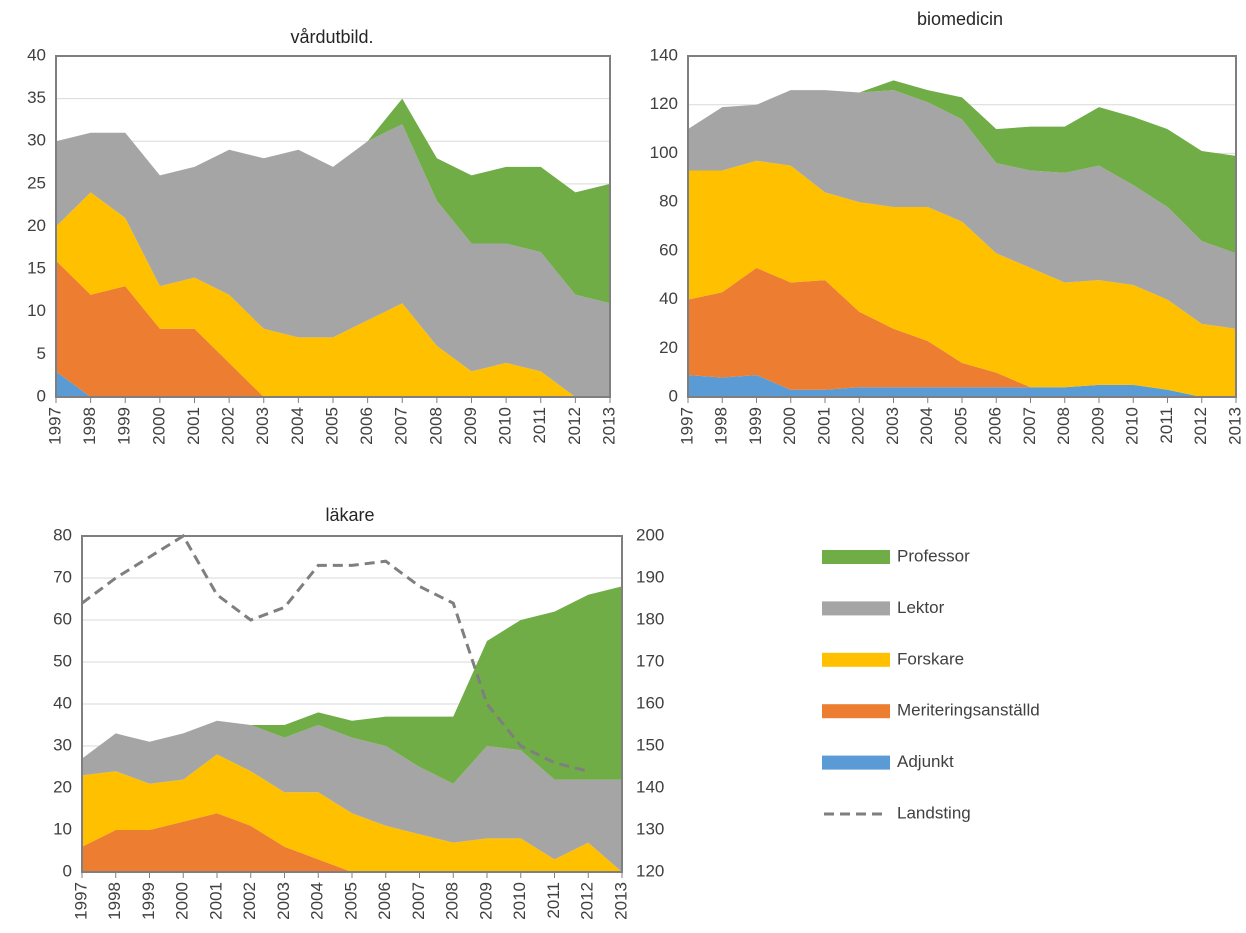  I want to click on chart-title: vårdutbild., so click(331, 37).